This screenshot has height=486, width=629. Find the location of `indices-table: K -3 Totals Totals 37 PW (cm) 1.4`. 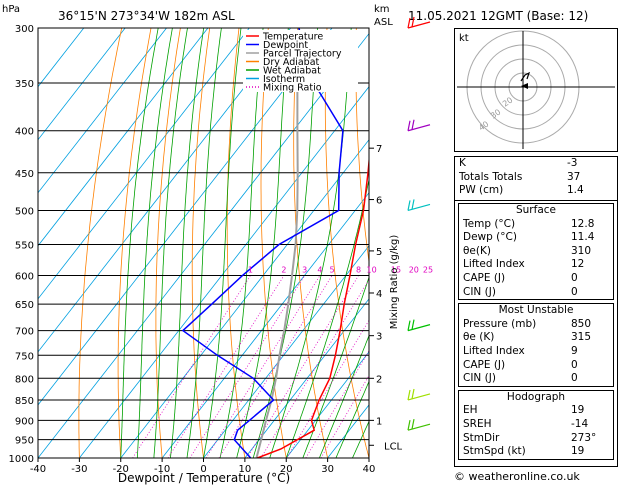

indices-table: K -3 Totals Totals 37 PW (cm) 1.4 is located at coordinates (536, 178).